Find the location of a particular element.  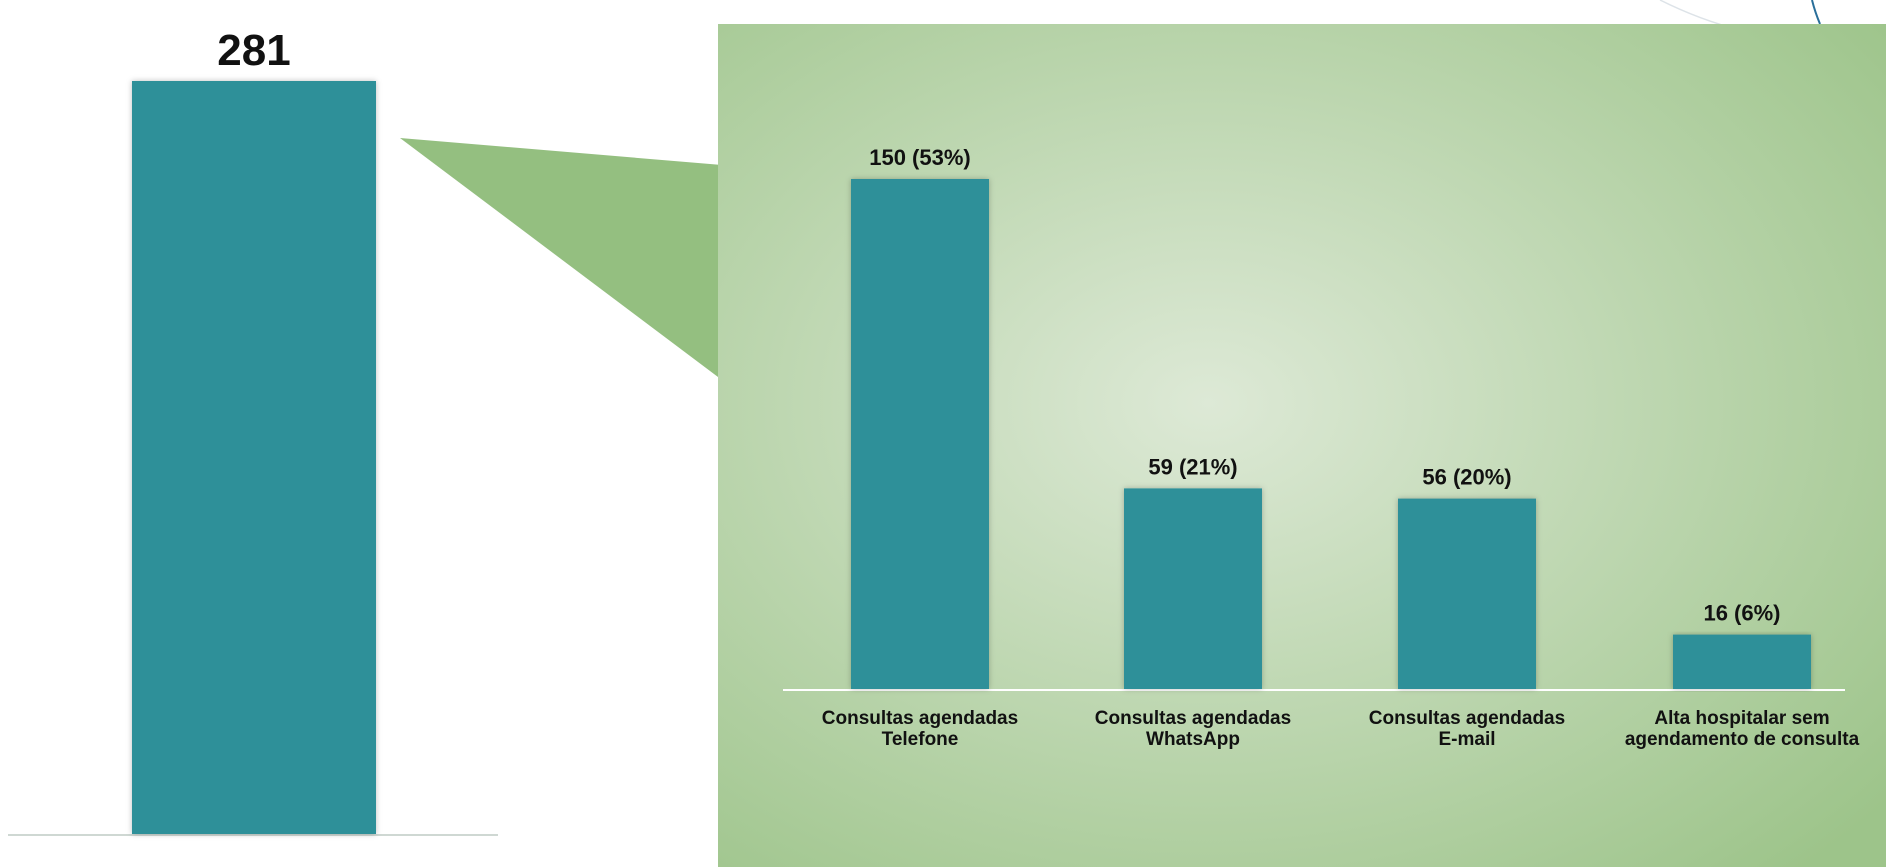

bar-email is located at coordinates (1467, 593).